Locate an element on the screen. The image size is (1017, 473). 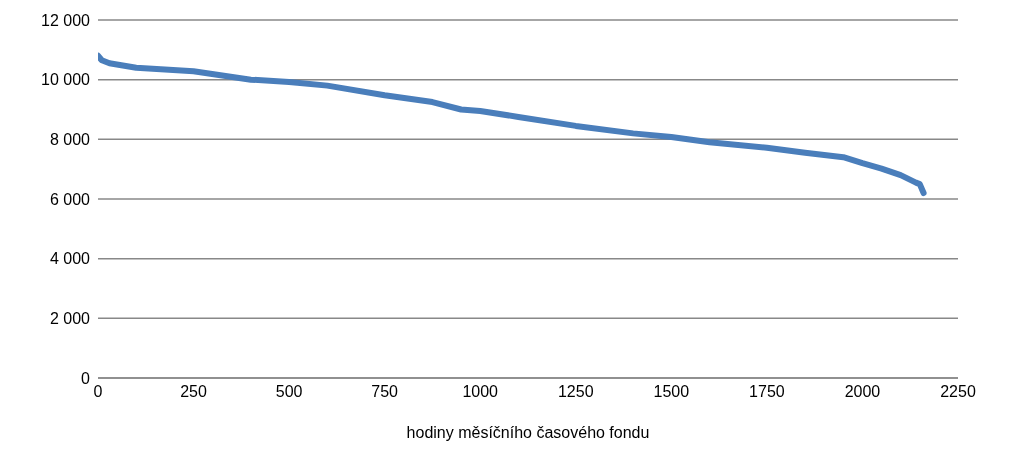
y-tick-label: 12 000 is located at coordinates (66, 20).